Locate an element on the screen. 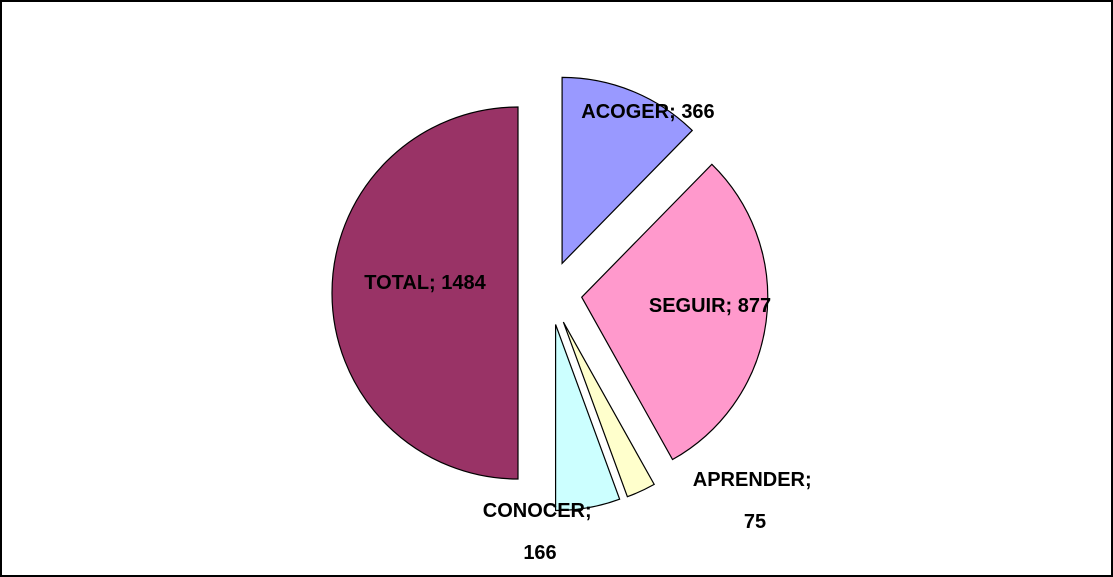  label-category: CONOCER is located at coordinates (534, 511).